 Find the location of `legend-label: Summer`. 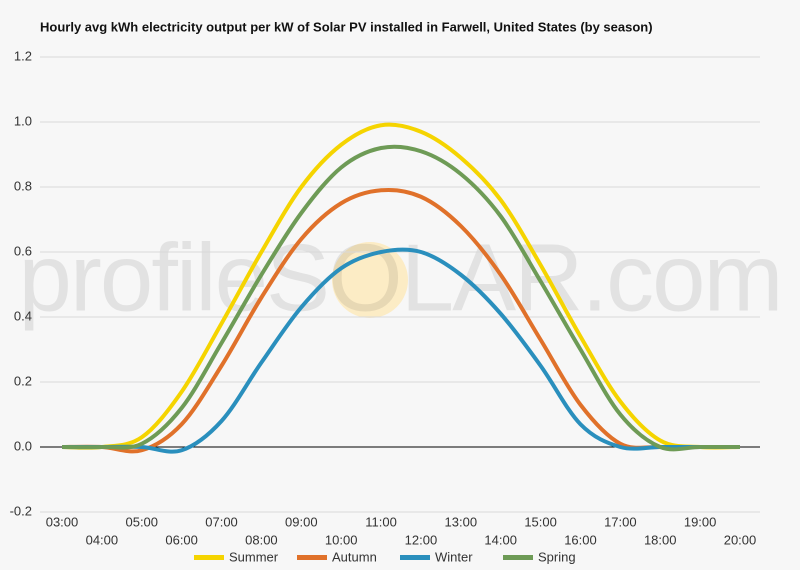

legend-label: Summer is located at coordinates (254, 556).